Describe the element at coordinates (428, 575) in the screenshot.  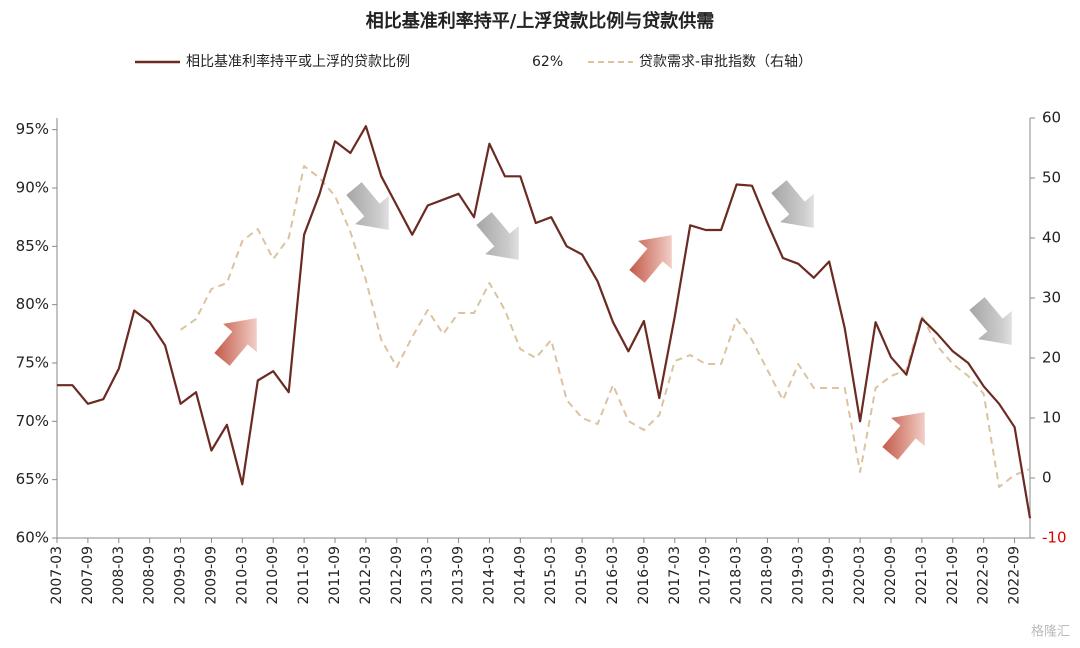
I see `x-tick-label: 2013-03` at that location.